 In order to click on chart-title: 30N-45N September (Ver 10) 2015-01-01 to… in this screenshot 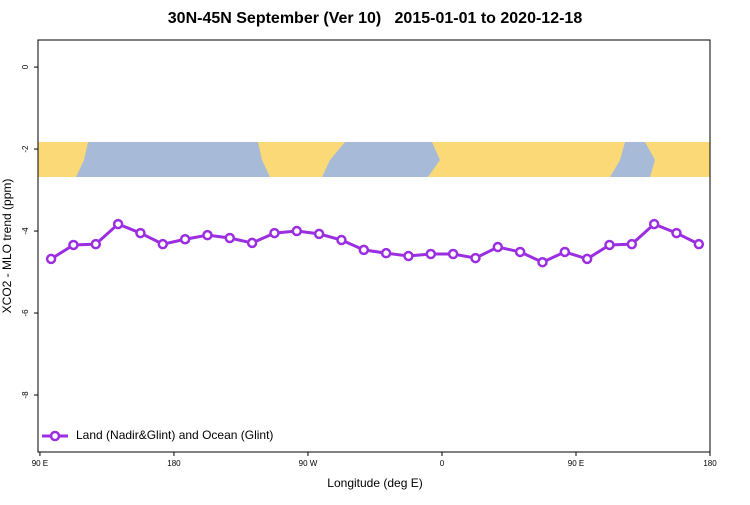, I will do `click(375, 18)`.